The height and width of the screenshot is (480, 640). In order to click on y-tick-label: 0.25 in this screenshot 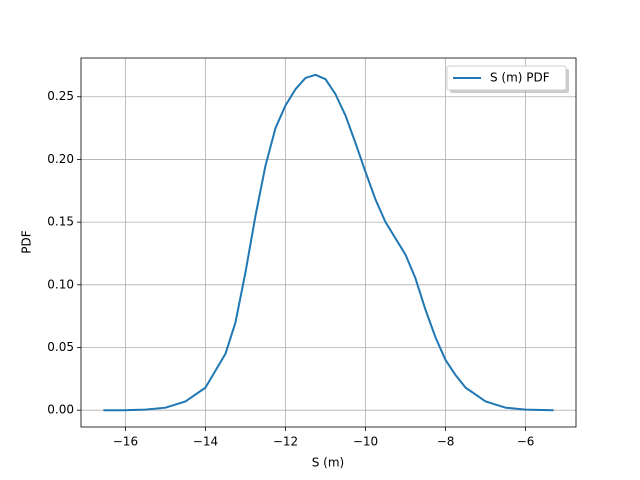, I will do `click(60, 96)`.